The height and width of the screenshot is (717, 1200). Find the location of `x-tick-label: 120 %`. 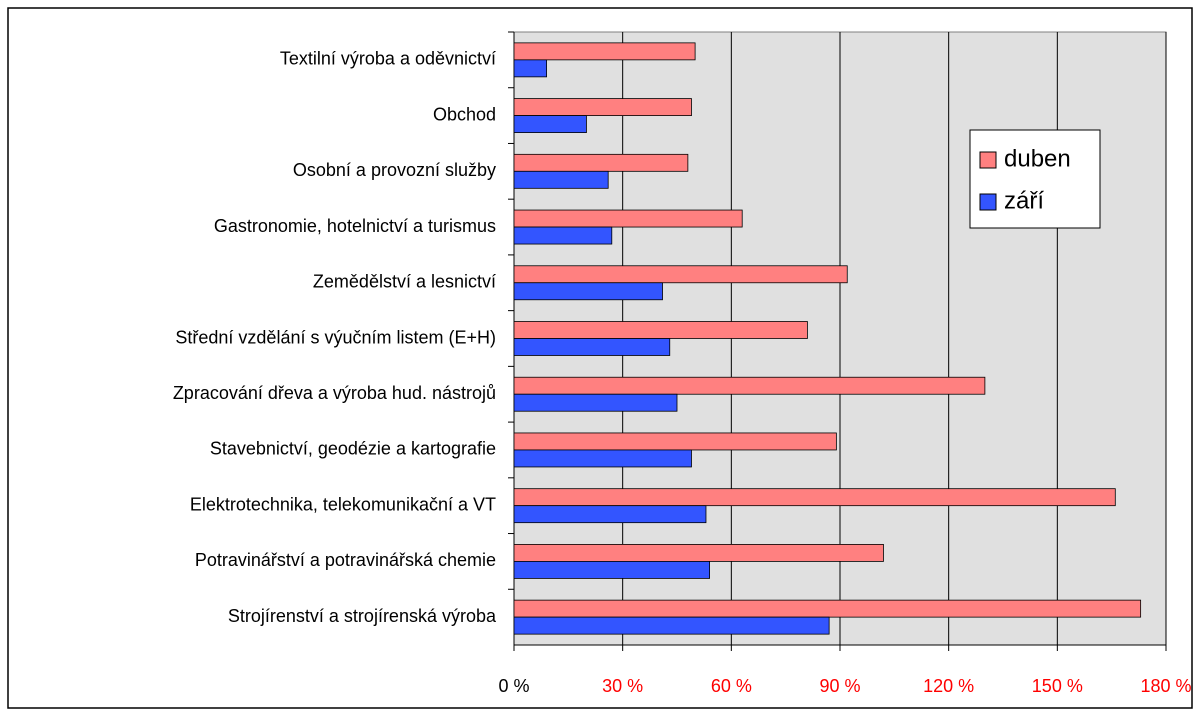

x-tick-label: 120 % is located at coordinates (948, 686).